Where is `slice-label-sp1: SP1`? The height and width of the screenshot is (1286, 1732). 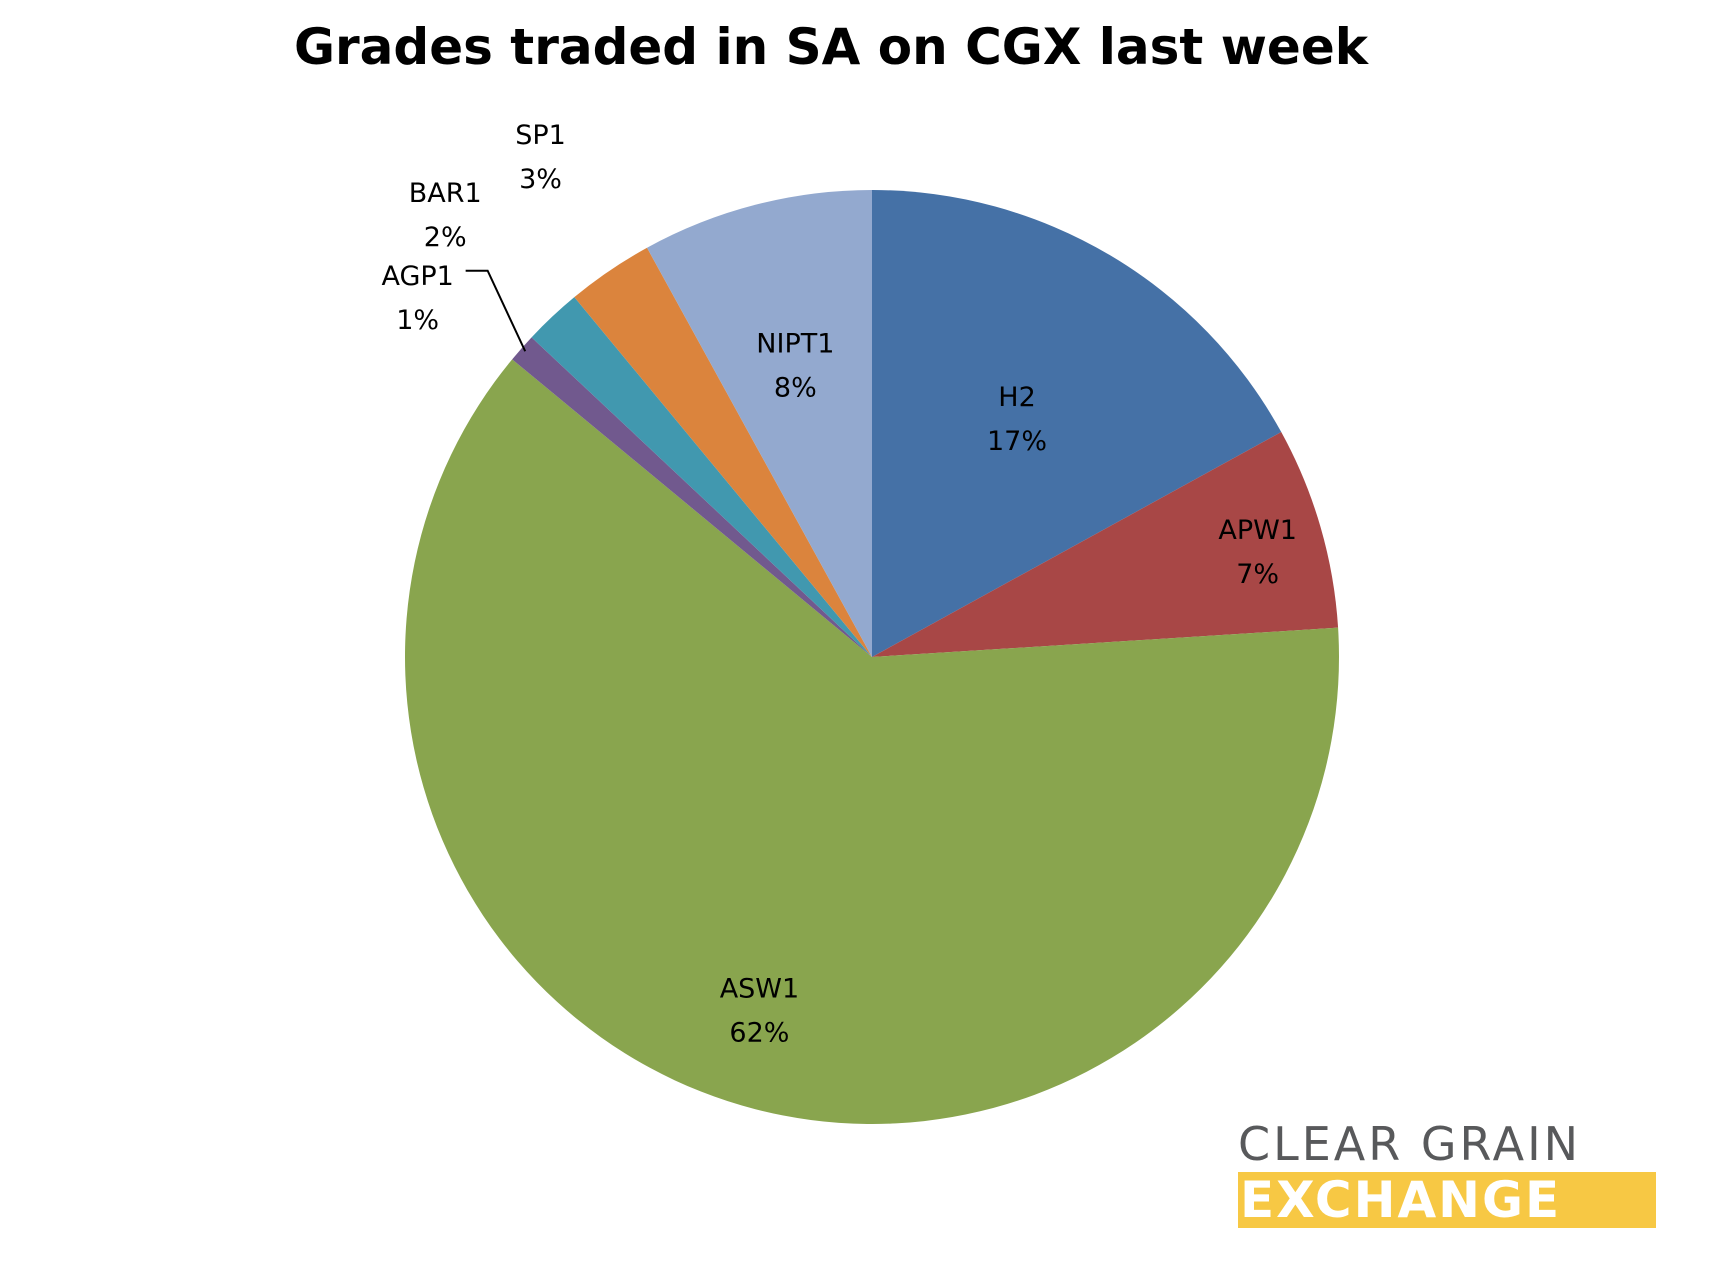 slice-label-sp1: SP1 is located at coordinates (540, 135).